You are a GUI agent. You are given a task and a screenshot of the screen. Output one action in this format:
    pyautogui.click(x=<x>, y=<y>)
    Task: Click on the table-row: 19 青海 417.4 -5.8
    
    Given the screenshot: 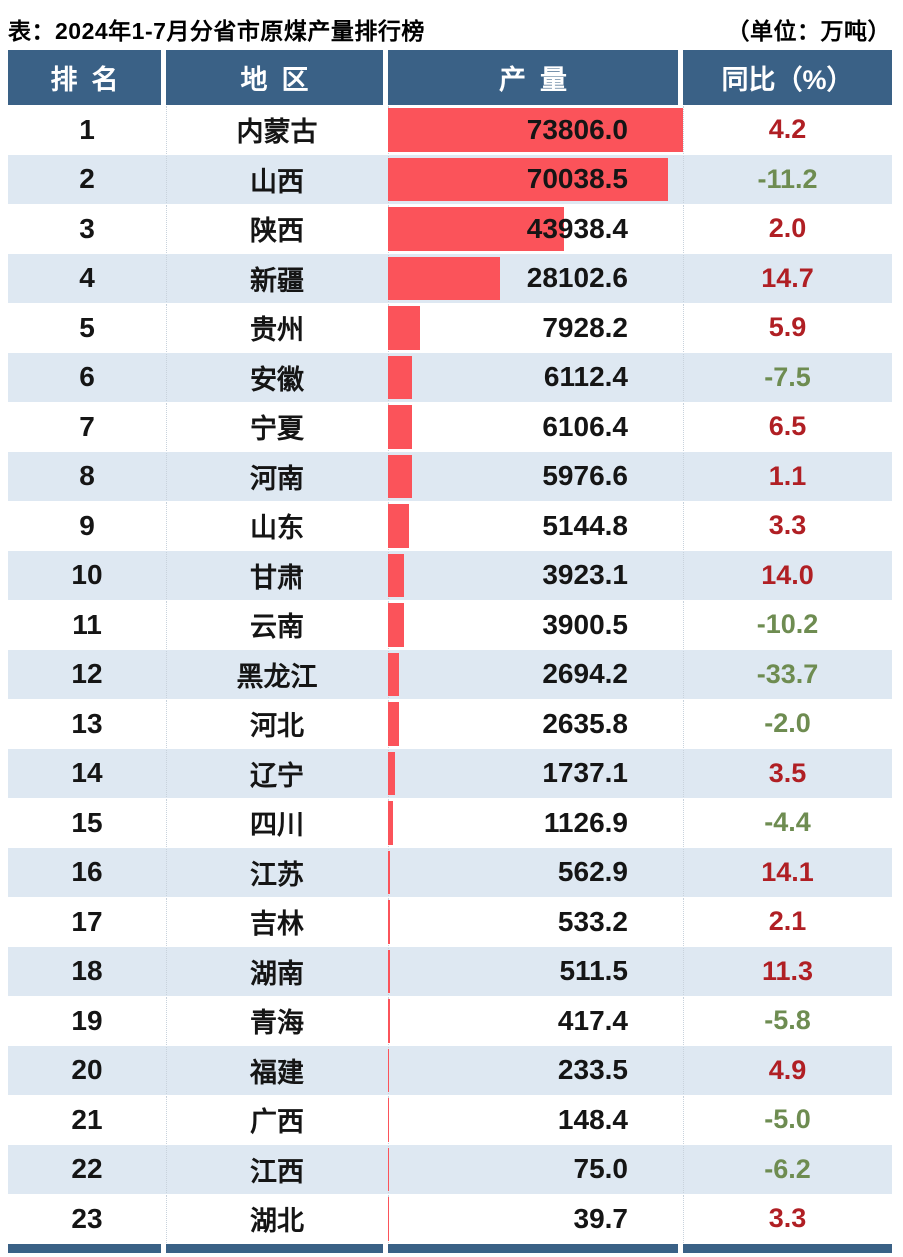 What is the action you would take?
    pyautogui.click(x=450, y=1021)
    